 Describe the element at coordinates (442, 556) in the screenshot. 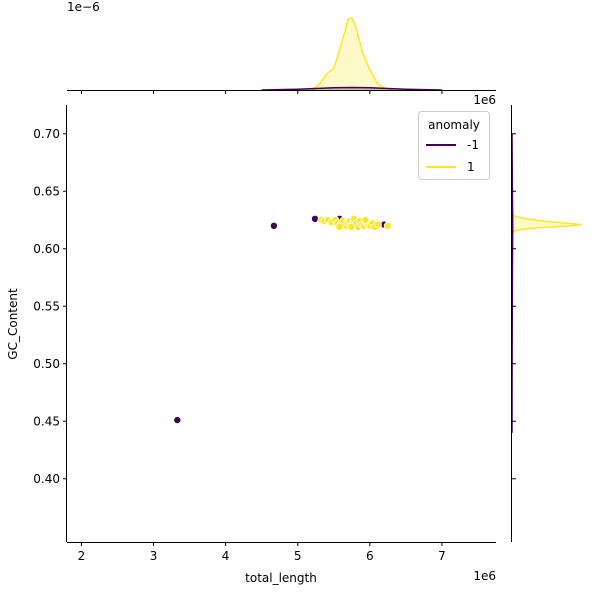

I see `x-tick-label: 7` at that location.